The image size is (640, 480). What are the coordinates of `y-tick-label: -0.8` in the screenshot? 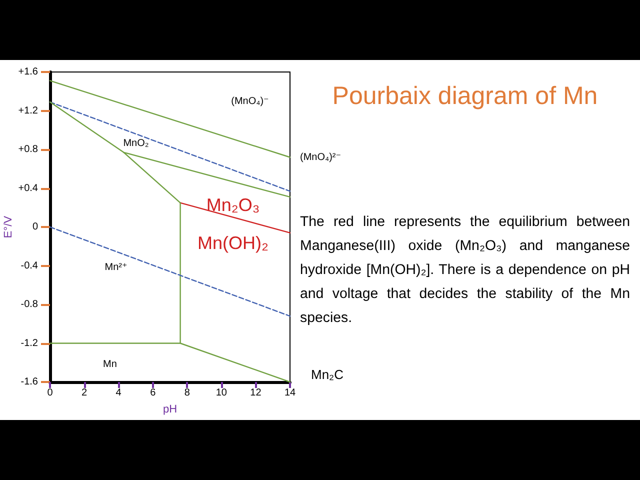 It's located at (29, 304).